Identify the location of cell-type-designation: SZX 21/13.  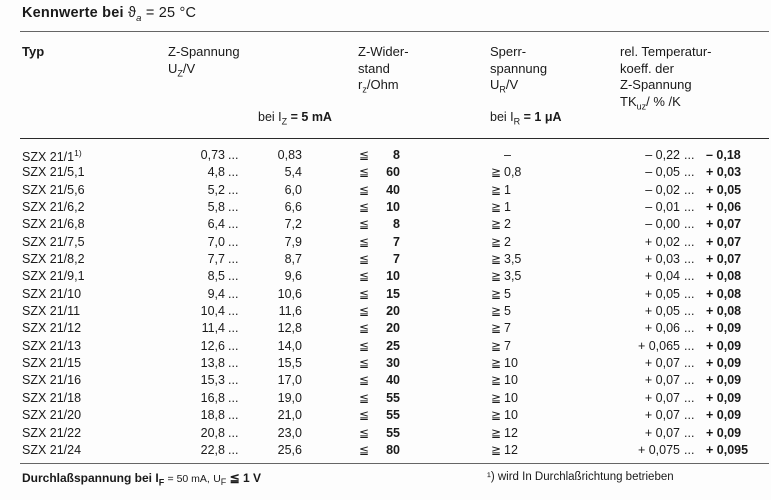
(52, 345).